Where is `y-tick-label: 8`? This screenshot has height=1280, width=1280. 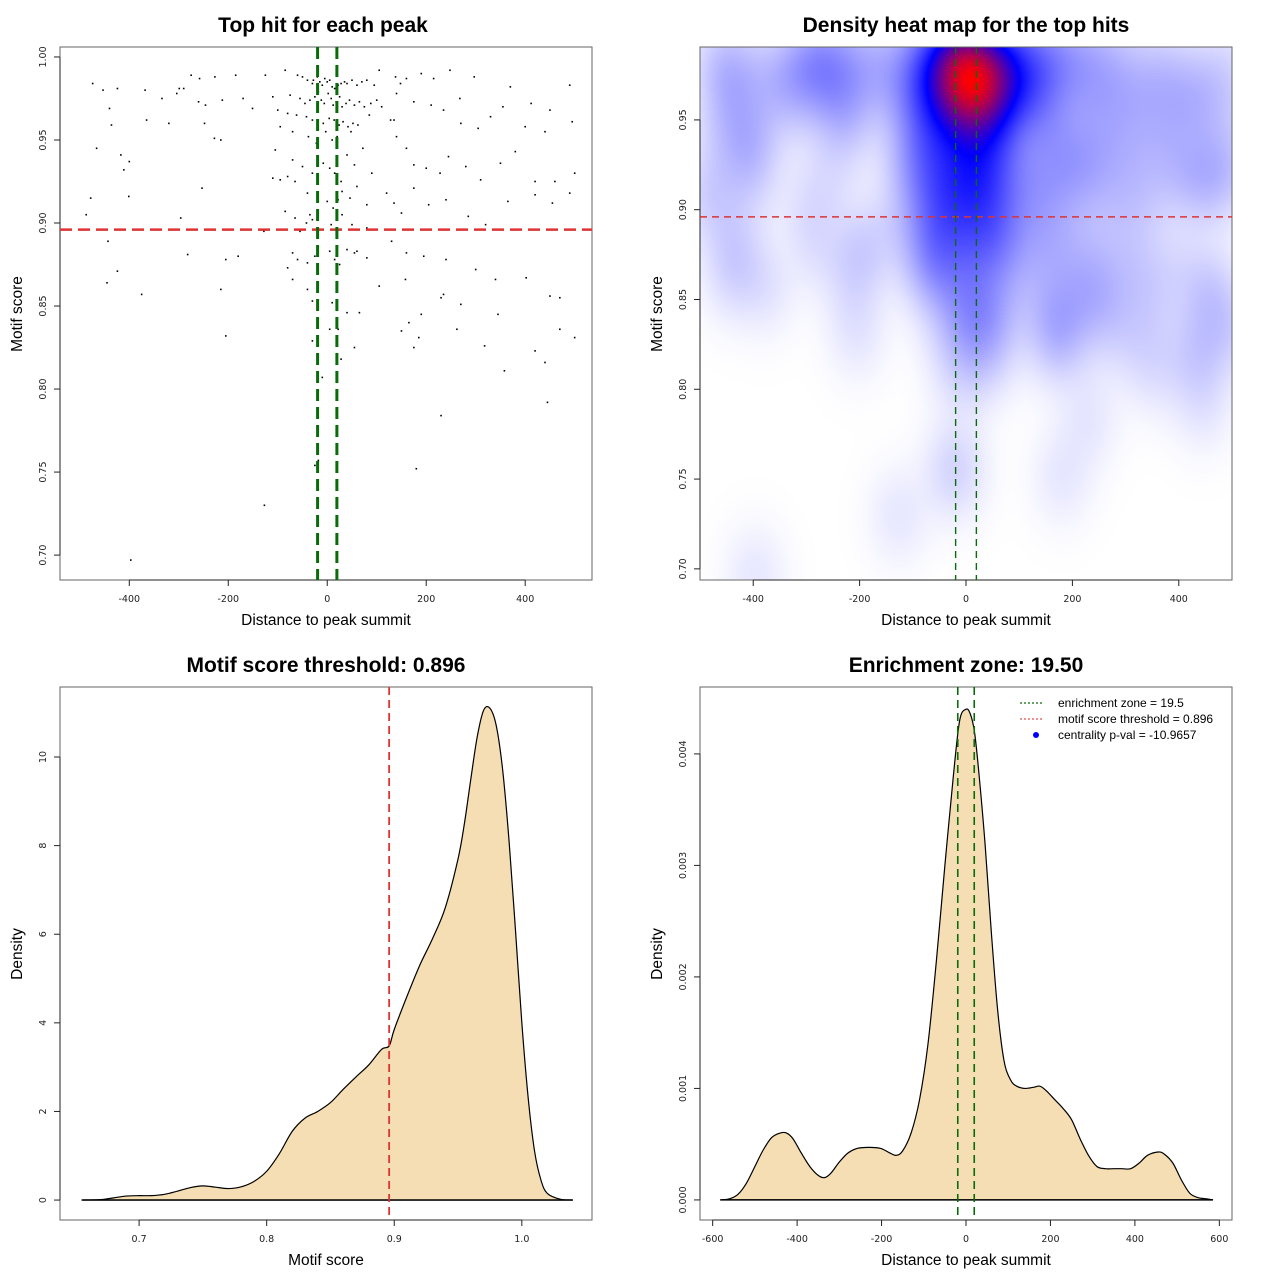 y-tick-label: 8 is located at coordinates (43, 846).